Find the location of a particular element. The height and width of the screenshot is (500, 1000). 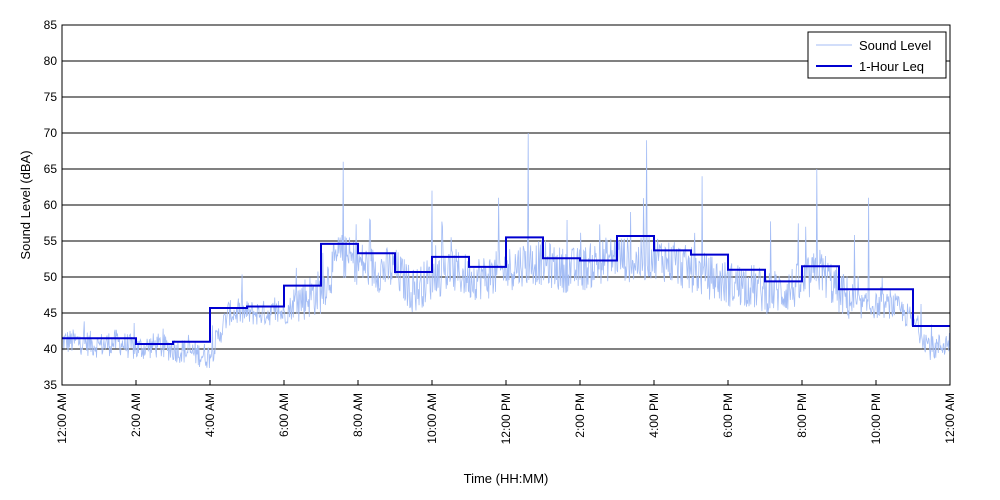

y-axis-title: Sound Level (dBA) is located at coordinates (25, 204).